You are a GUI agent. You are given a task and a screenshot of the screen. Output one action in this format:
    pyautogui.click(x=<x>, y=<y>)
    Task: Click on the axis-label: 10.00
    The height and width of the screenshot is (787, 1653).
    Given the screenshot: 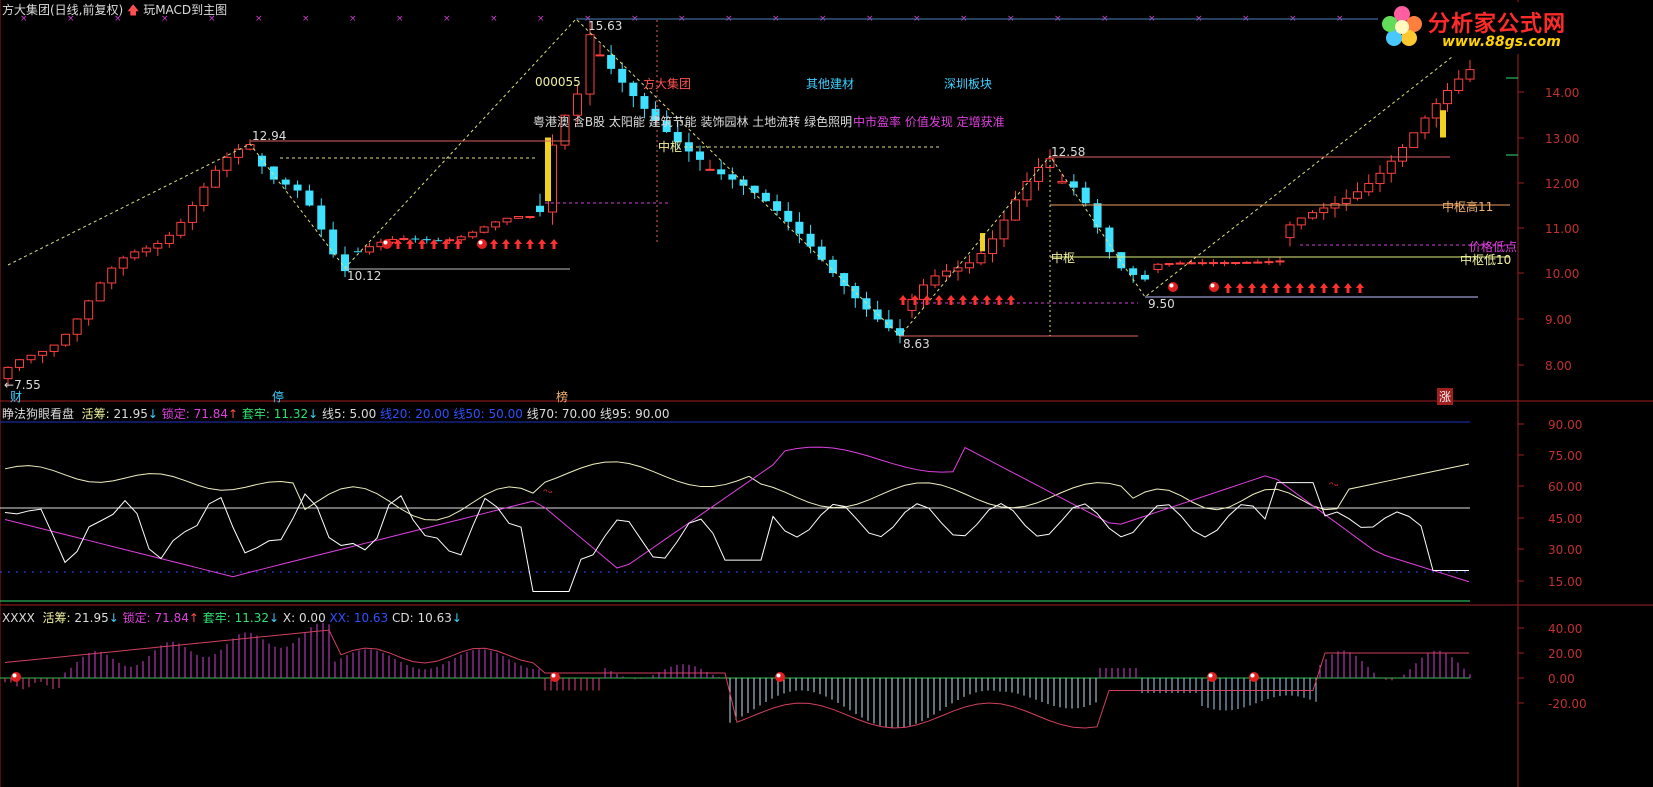 What is the action you would take?
    pyautogui.click(x=1562, y=274)
    